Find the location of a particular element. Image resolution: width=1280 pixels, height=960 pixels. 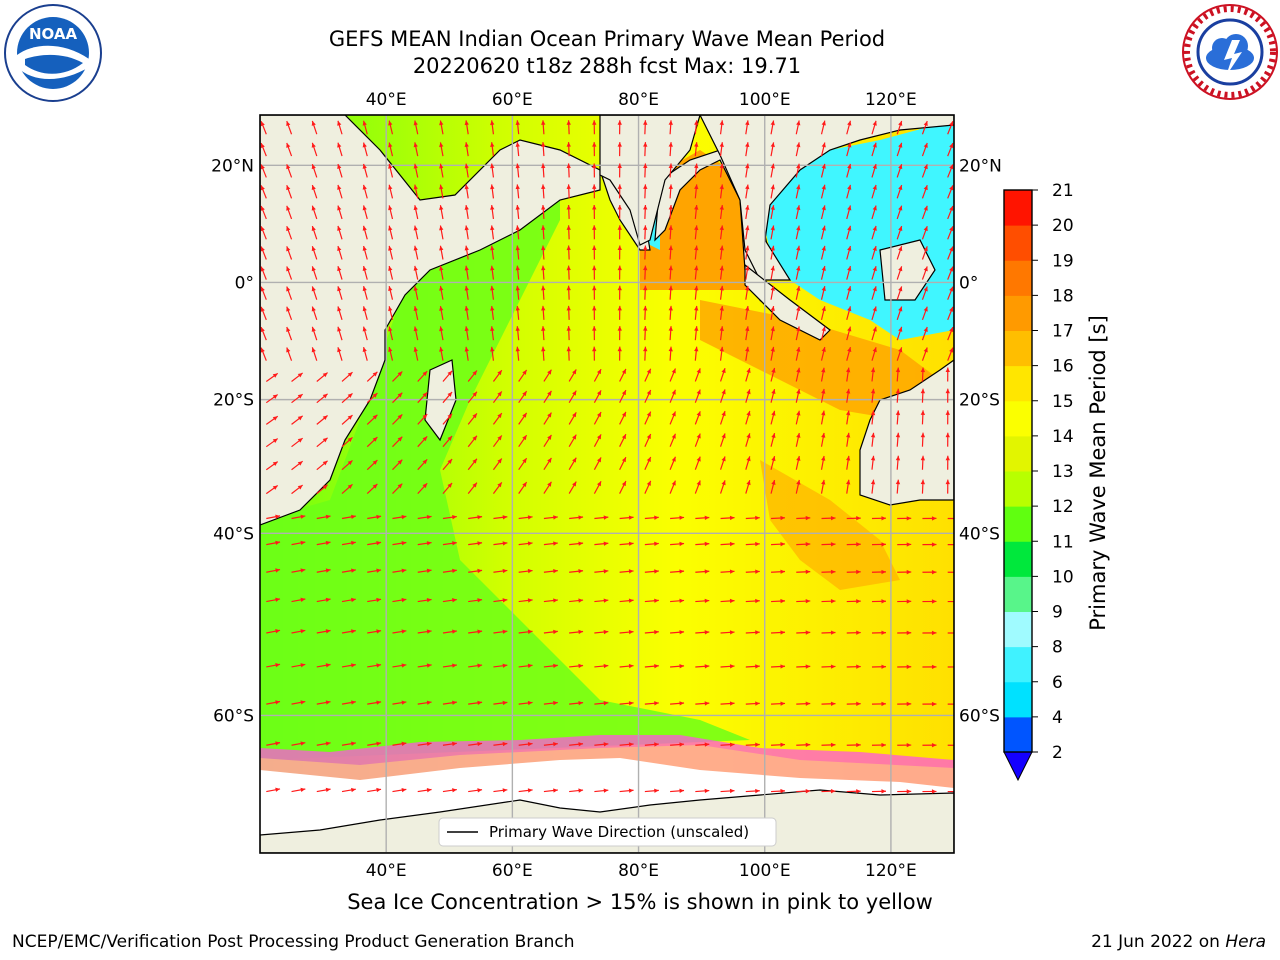

lat-tick-label-left: 60°S is located at coordinates (233, 716).